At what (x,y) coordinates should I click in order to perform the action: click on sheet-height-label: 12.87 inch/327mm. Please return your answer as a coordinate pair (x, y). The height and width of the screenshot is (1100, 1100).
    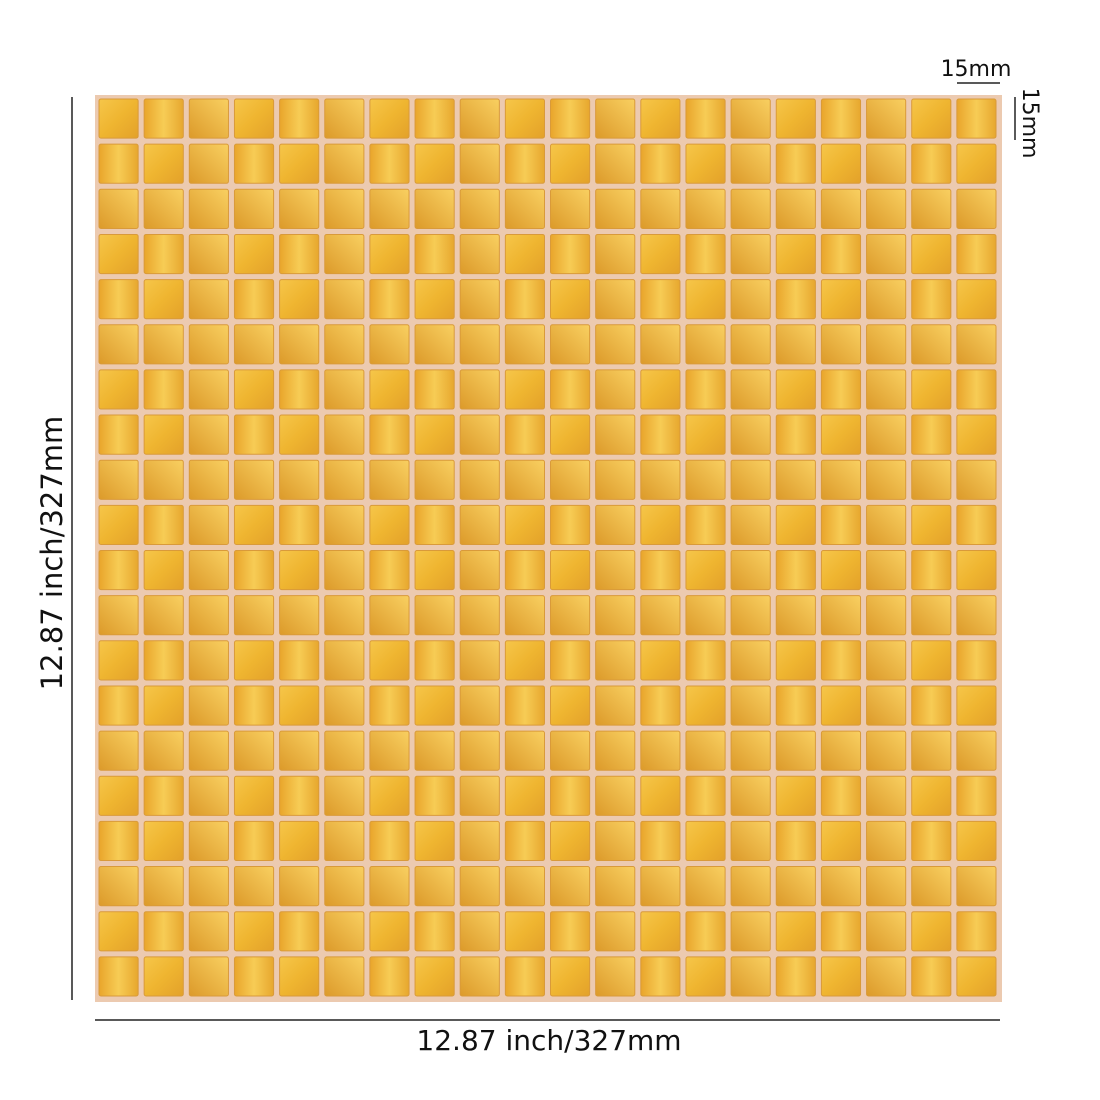
    Looking at the image, I should click on (52, 553).